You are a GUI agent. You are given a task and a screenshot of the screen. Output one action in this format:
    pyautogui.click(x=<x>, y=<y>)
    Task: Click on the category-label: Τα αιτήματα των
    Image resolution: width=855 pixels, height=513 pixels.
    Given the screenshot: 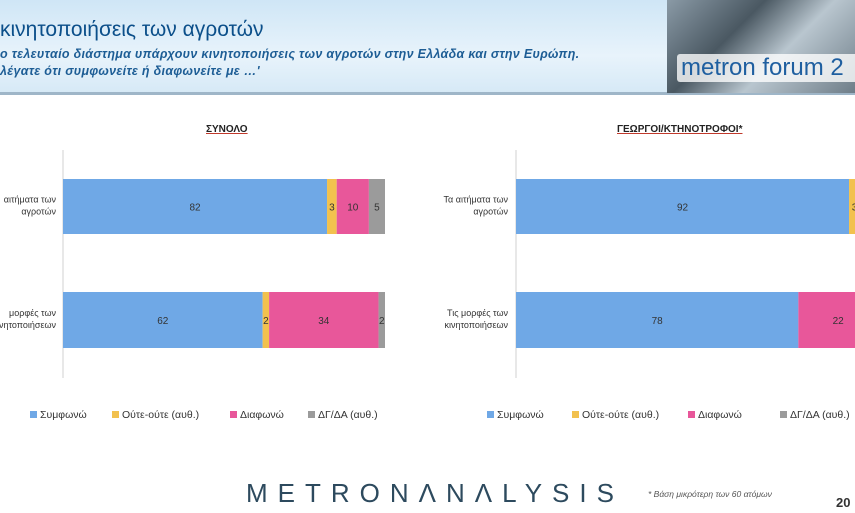 What is the action you would take?
    pyautogui.click(x=476, y=200)
    